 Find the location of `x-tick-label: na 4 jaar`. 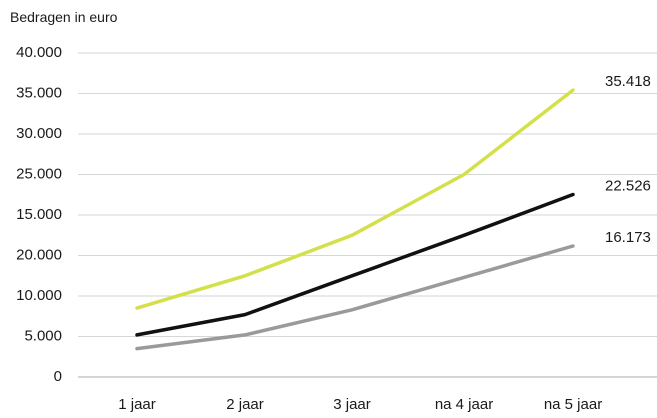

x-tick-label: na 4 jaar is located at coordinates (464, 404).